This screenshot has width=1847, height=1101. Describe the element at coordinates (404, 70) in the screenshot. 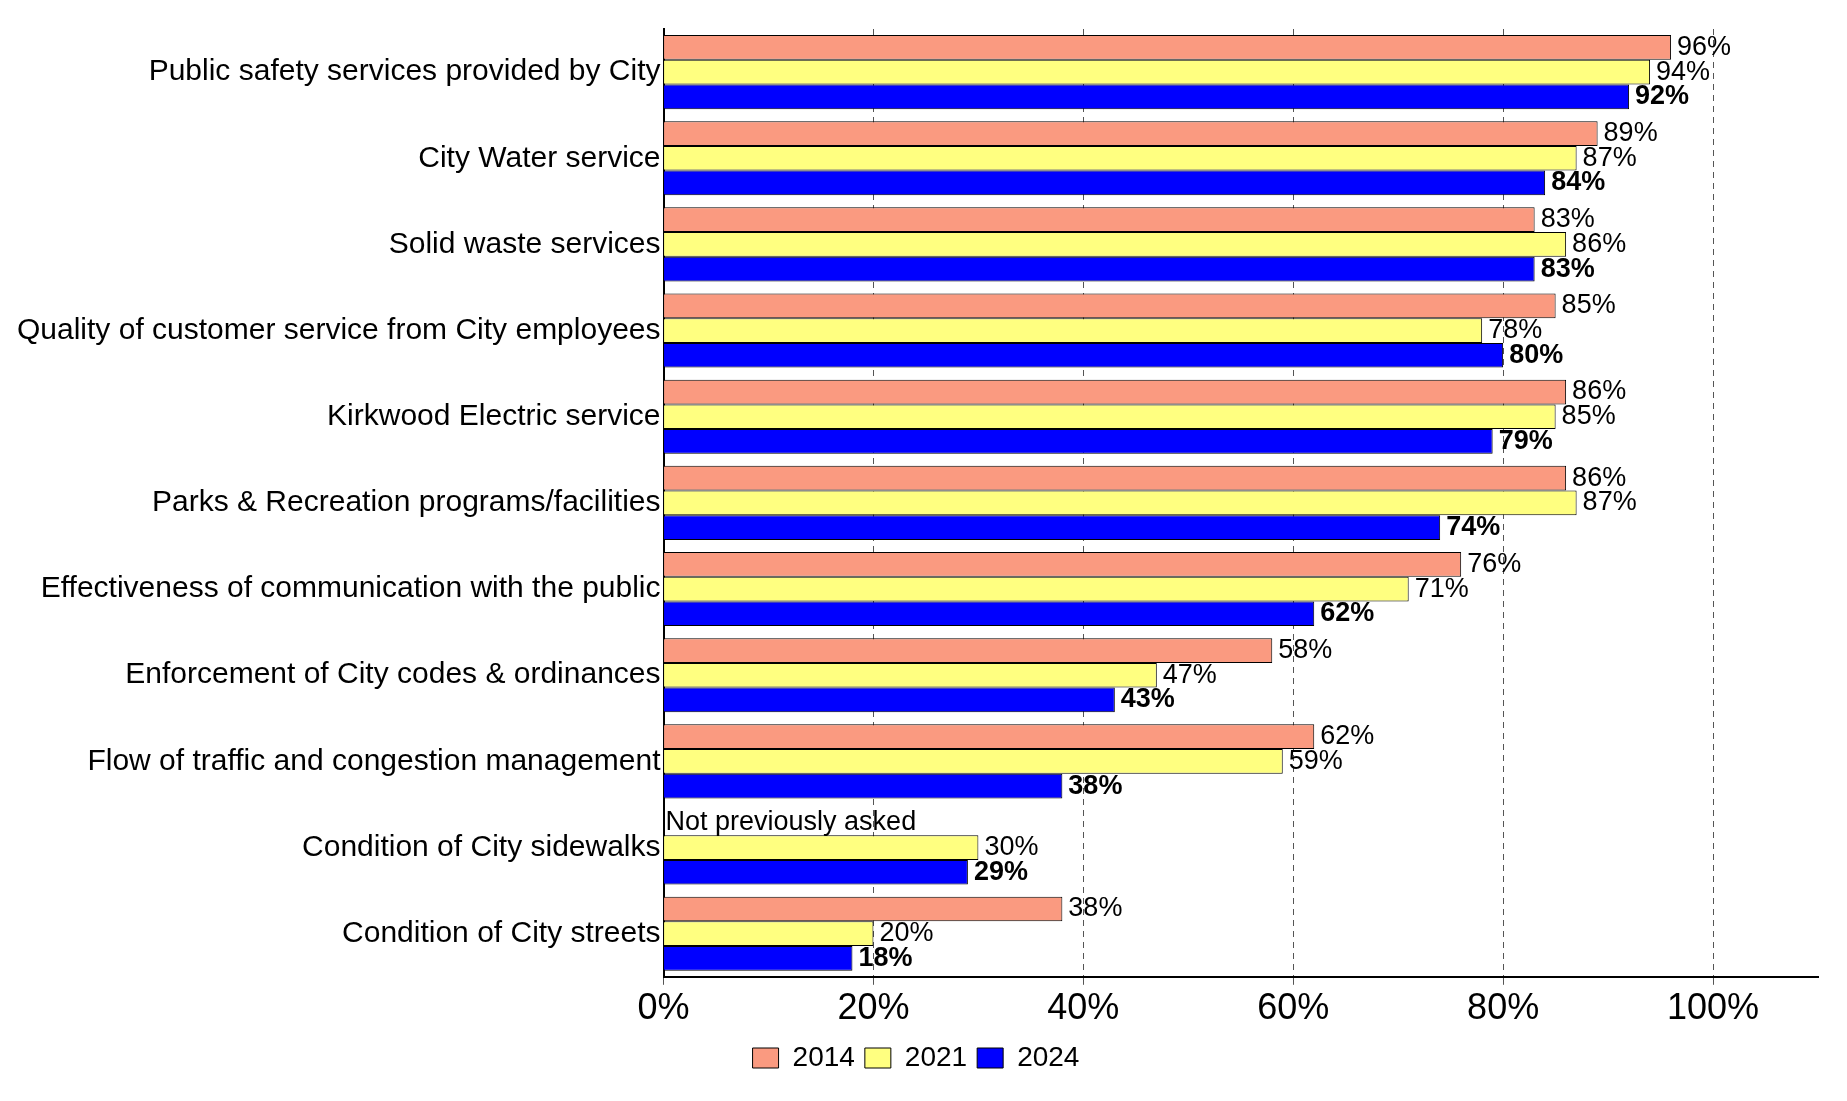

I see `y-tick-label: Public safety services provided by City` at that location.